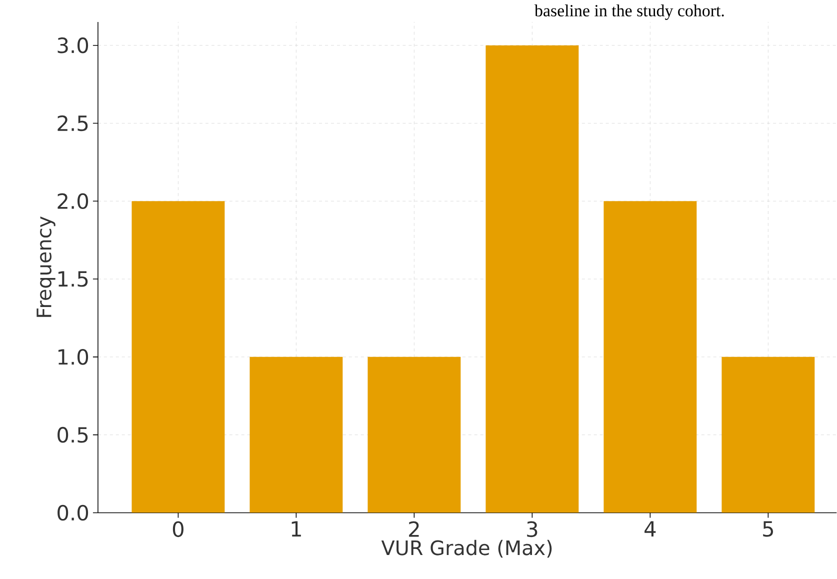 This screenshot has height=579, width=837. Describe the element at coordinates (296, 529) in the screenshot. I see `x-tick-label: 1` at that location.